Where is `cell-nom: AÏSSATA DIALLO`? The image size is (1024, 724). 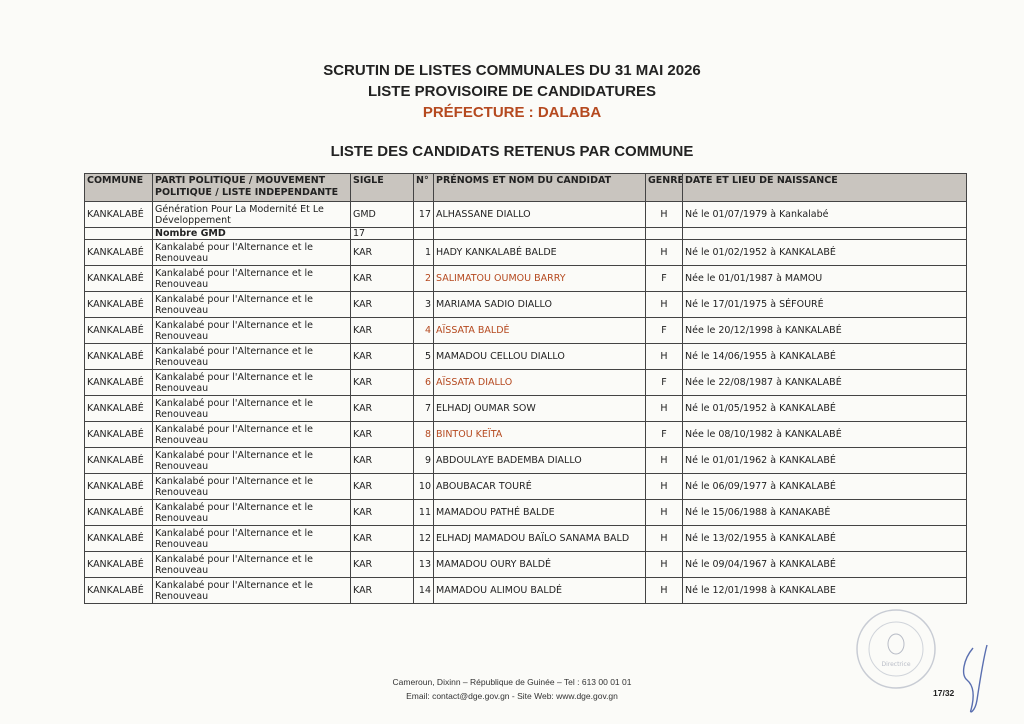
cell-nom: AÏSSATA DIALLO is located at coordinates (539, 382).